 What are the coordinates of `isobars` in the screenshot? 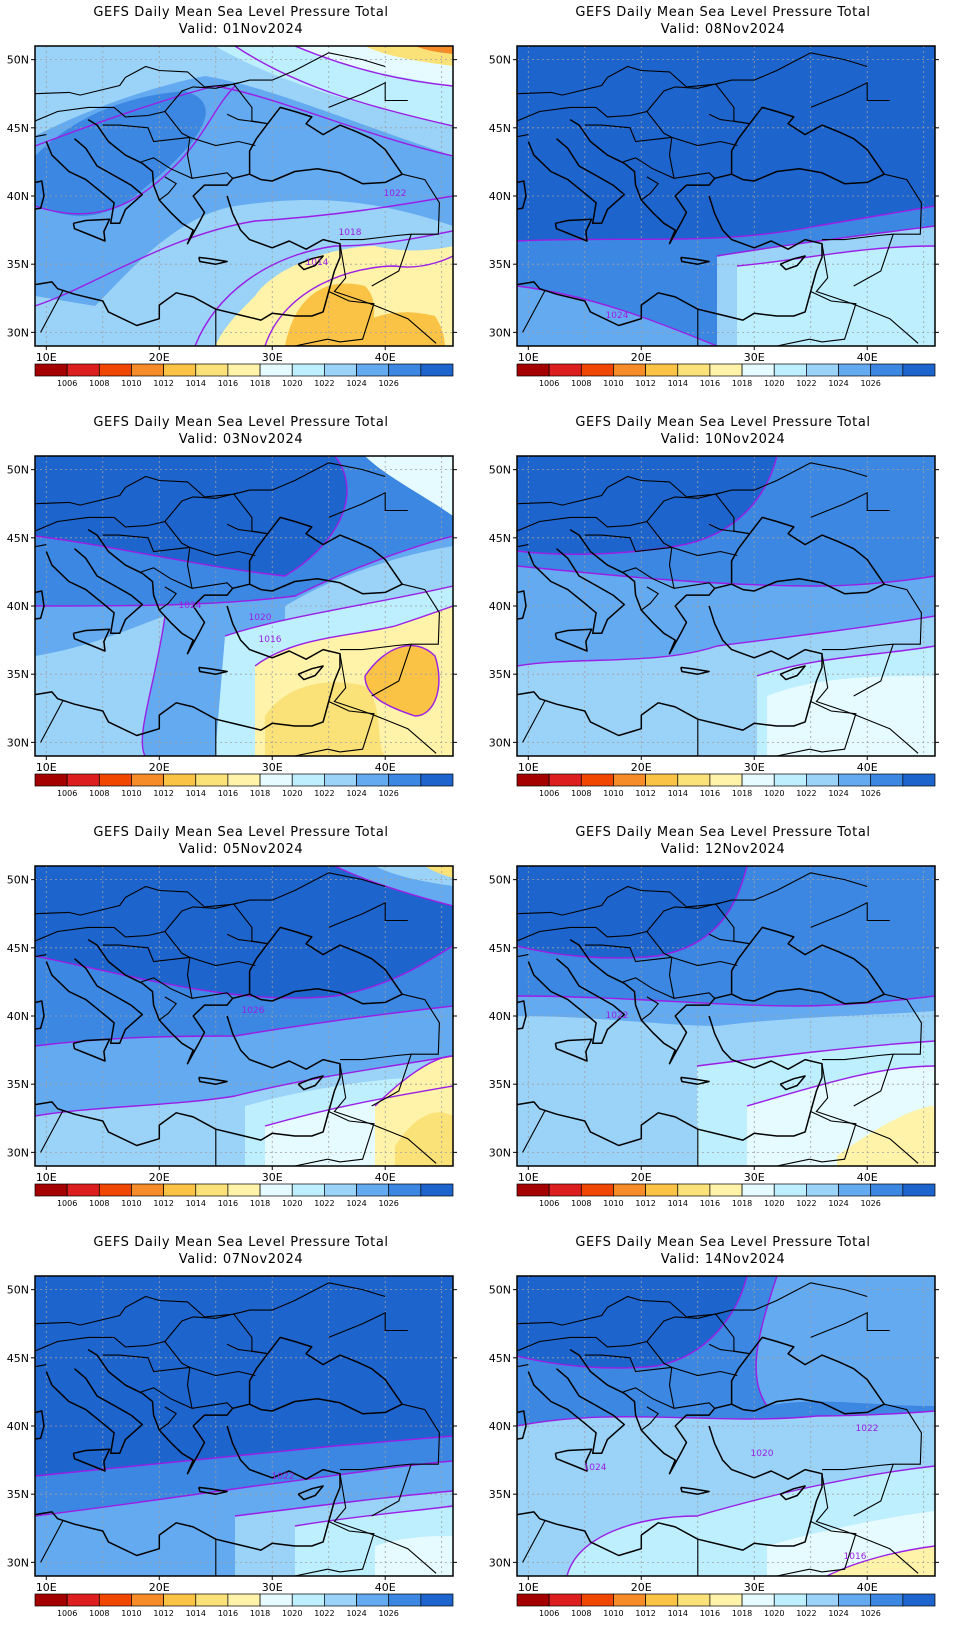 It's located at (244, 196).